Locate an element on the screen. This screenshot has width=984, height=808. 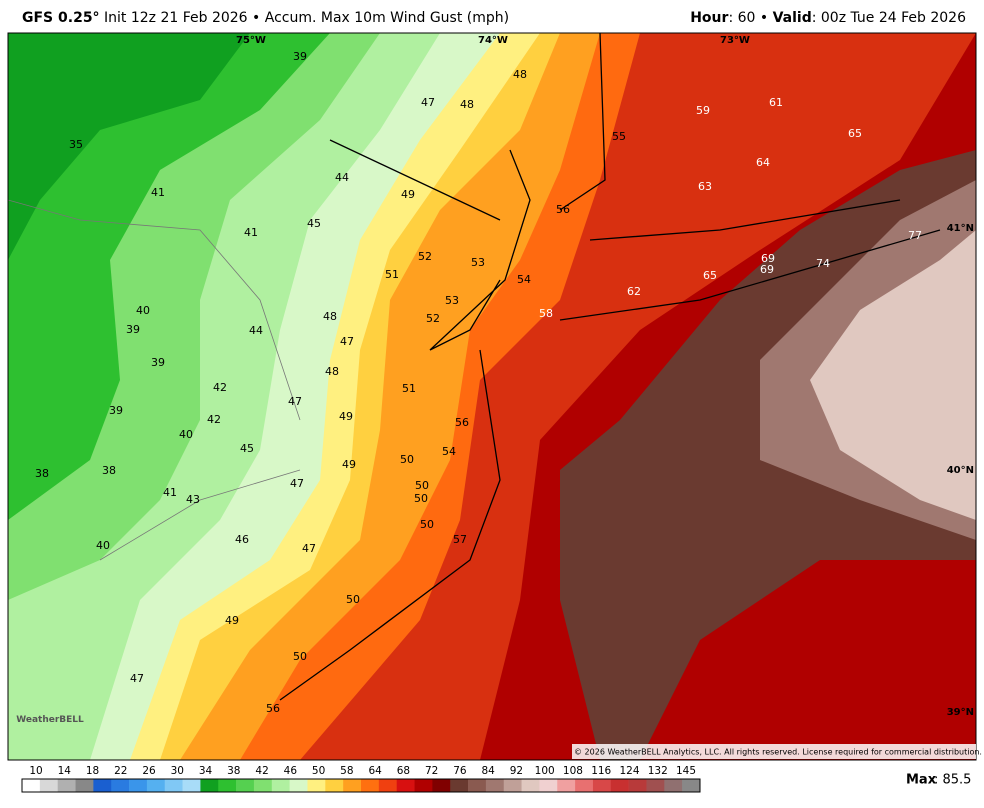
colorbar-tick: 84 is located at coordinates (488, 771).